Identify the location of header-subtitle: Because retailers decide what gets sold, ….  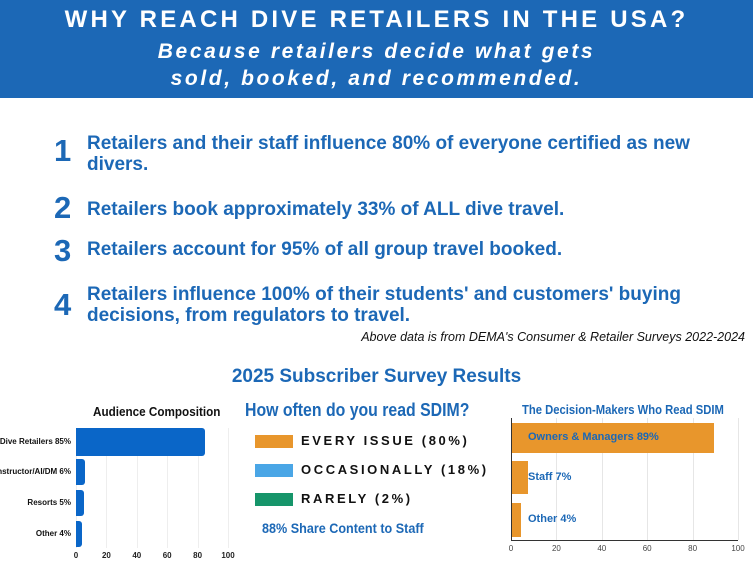
(376, 65).